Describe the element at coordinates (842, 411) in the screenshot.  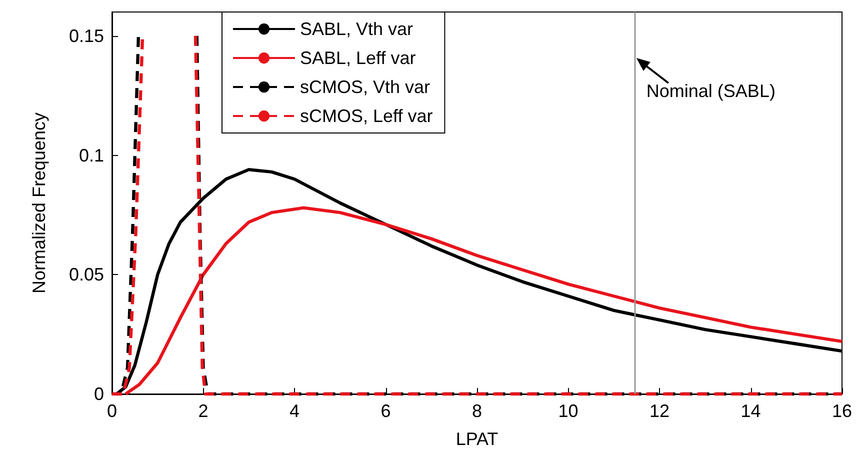
I see `x-tick-label: 16` at that location.